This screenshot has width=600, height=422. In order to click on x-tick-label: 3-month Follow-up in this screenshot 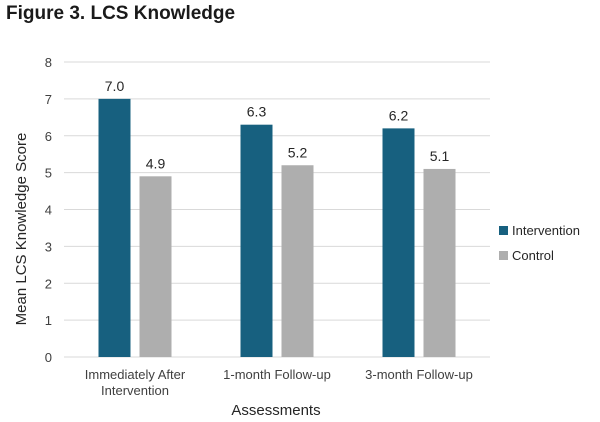, I will do `click(419, 374)`.